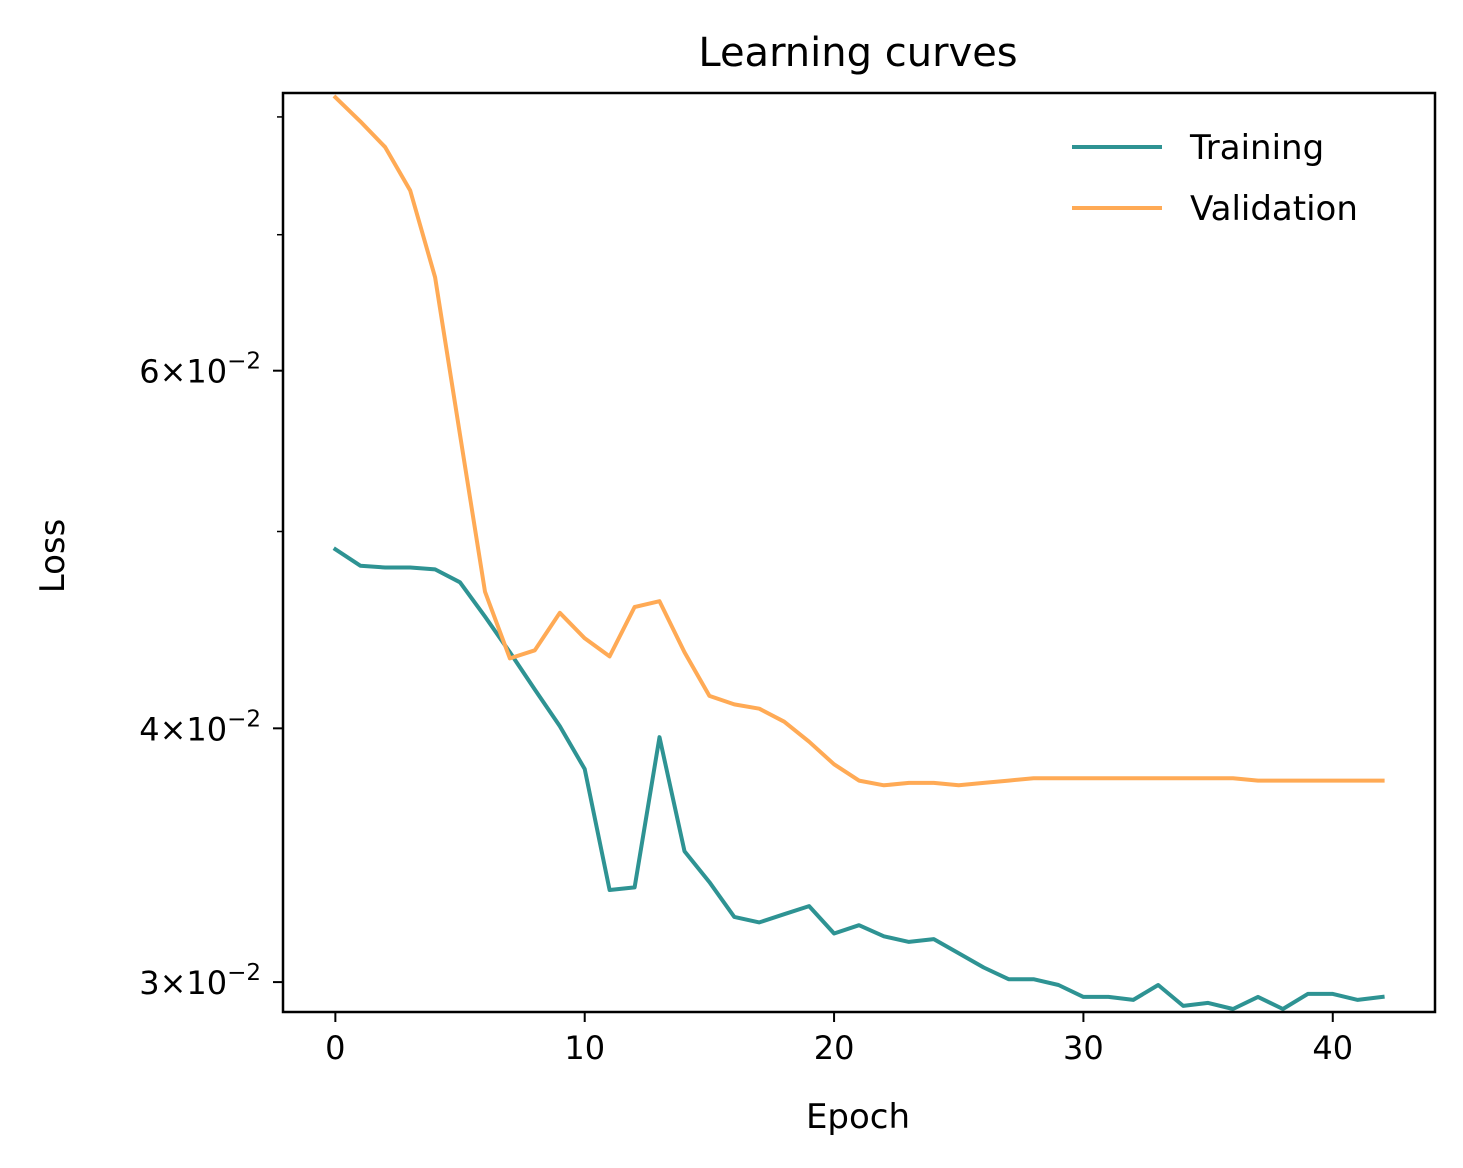  What do you see at coordinates (1332, 1048) in the screenshot?
I see `x-tick-label: 40` at bounding box center [1332, 1048].